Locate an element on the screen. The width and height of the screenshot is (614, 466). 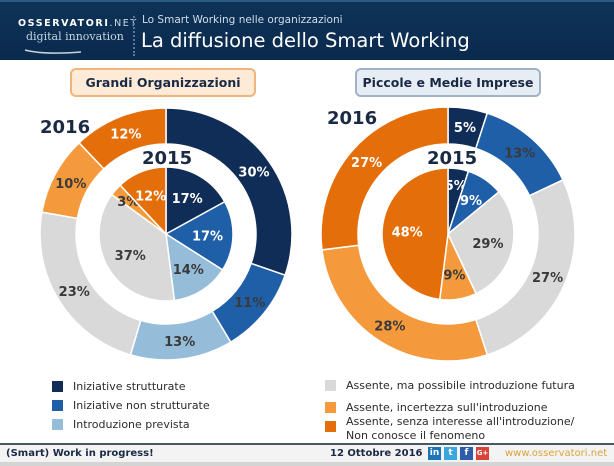
slice-label-0-2015-1: 17% is located at coordinates (207, 236).